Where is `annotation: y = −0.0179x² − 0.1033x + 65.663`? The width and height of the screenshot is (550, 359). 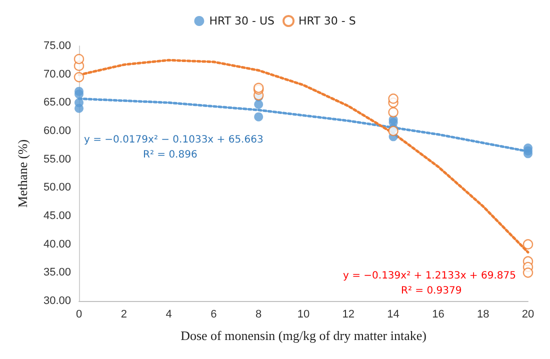
annotation: y = −0.0179x² − 0.1033x + 65.663 is located at coordinates (174, 140).